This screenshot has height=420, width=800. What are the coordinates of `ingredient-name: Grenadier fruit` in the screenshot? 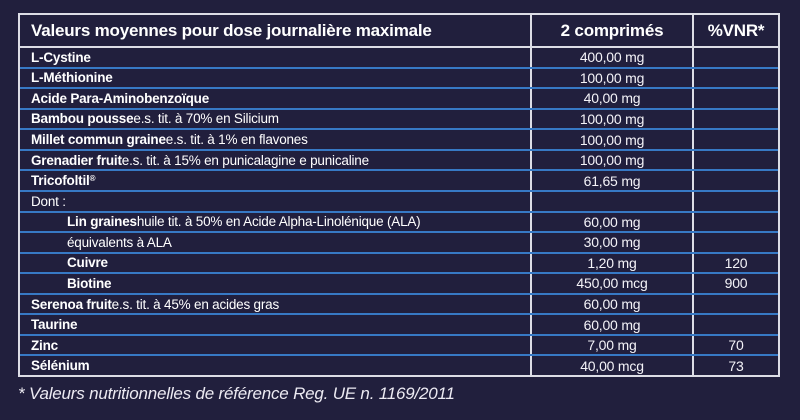 It's located at (76, 160).